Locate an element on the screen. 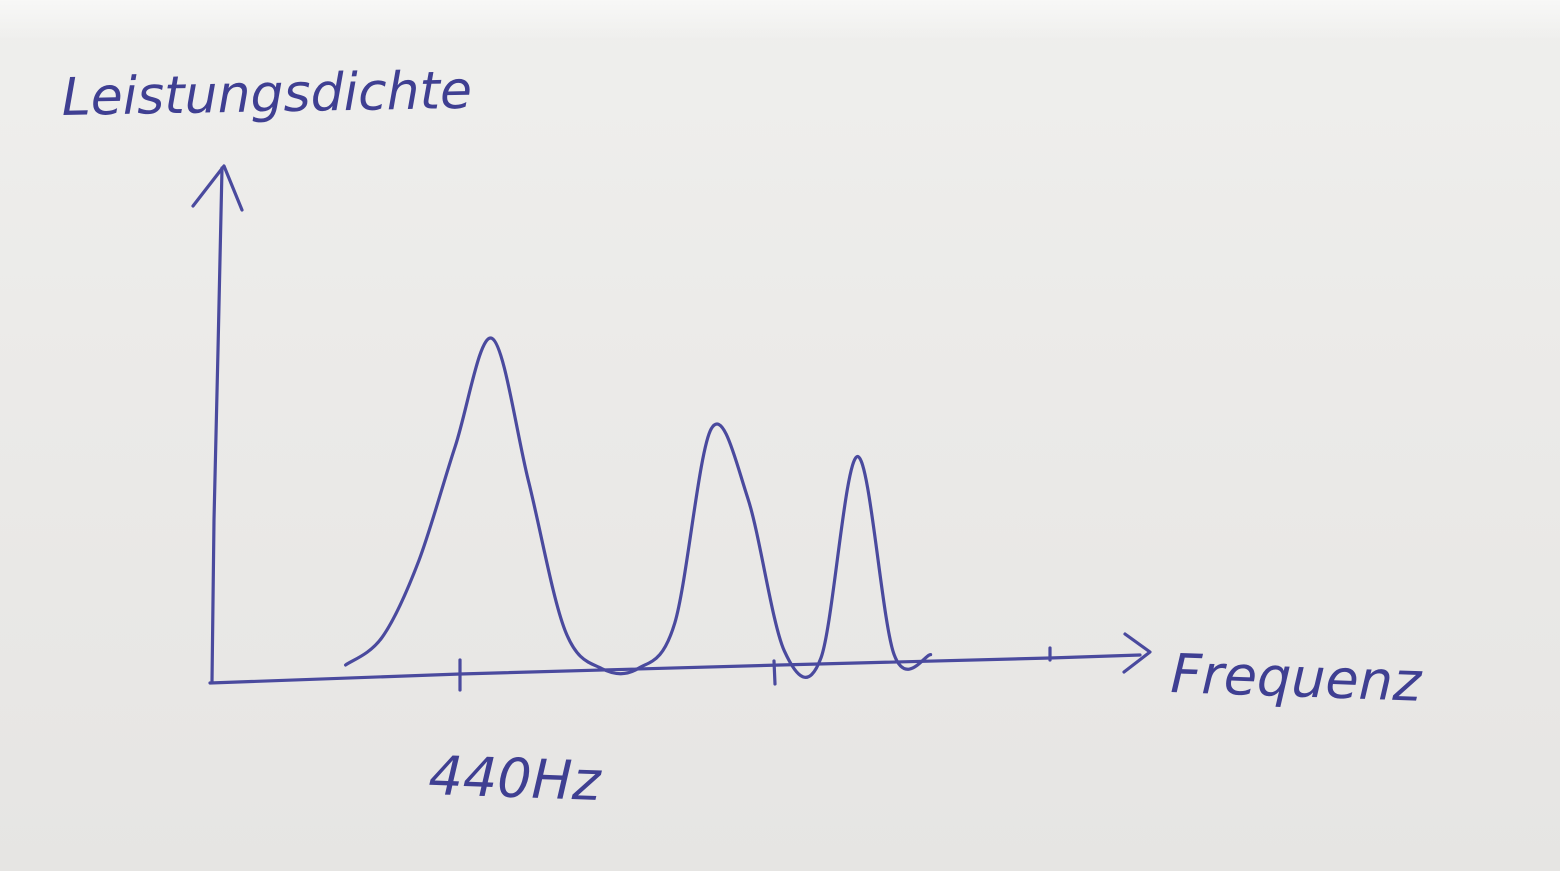 This screenshot has width=1560, height=871. x-tick-mark is located at coordinates (774, 672).